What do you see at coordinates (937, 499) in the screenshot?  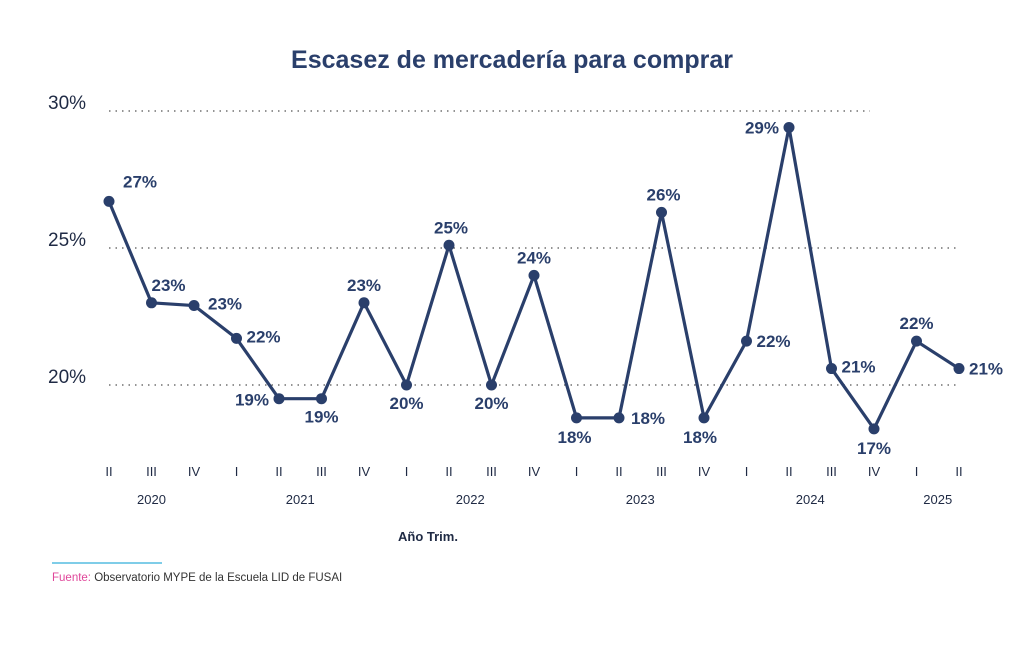 I see `year-label: 2025` at bounding box center [937, 499].